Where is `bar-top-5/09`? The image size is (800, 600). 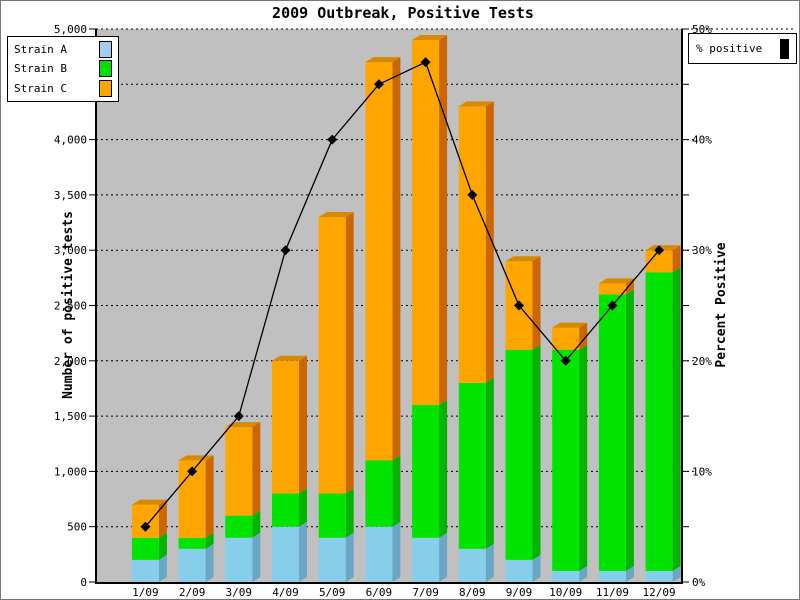
bar-top-5/09 is located at coordinates (336, 215).